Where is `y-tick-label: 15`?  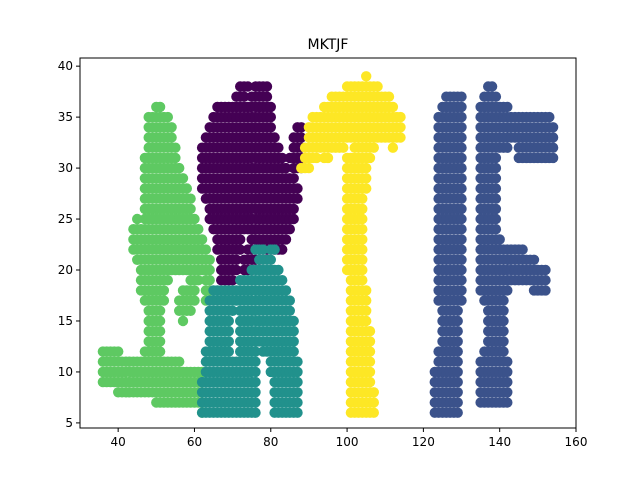 y-tick-label: 15 is located at coordinates (65, 321).